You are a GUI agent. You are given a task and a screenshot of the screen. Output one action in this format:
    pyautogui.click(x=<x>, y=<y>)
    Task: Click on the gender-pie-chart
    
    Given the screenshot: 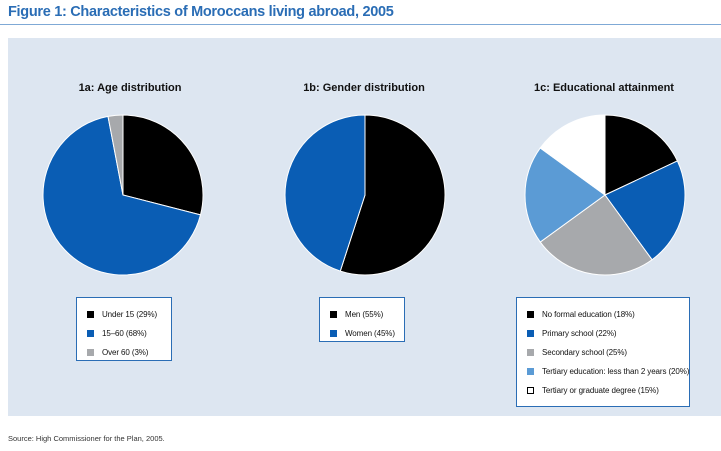 What is the action you would take?
    pyautogui.click(x=365, y=195)
    